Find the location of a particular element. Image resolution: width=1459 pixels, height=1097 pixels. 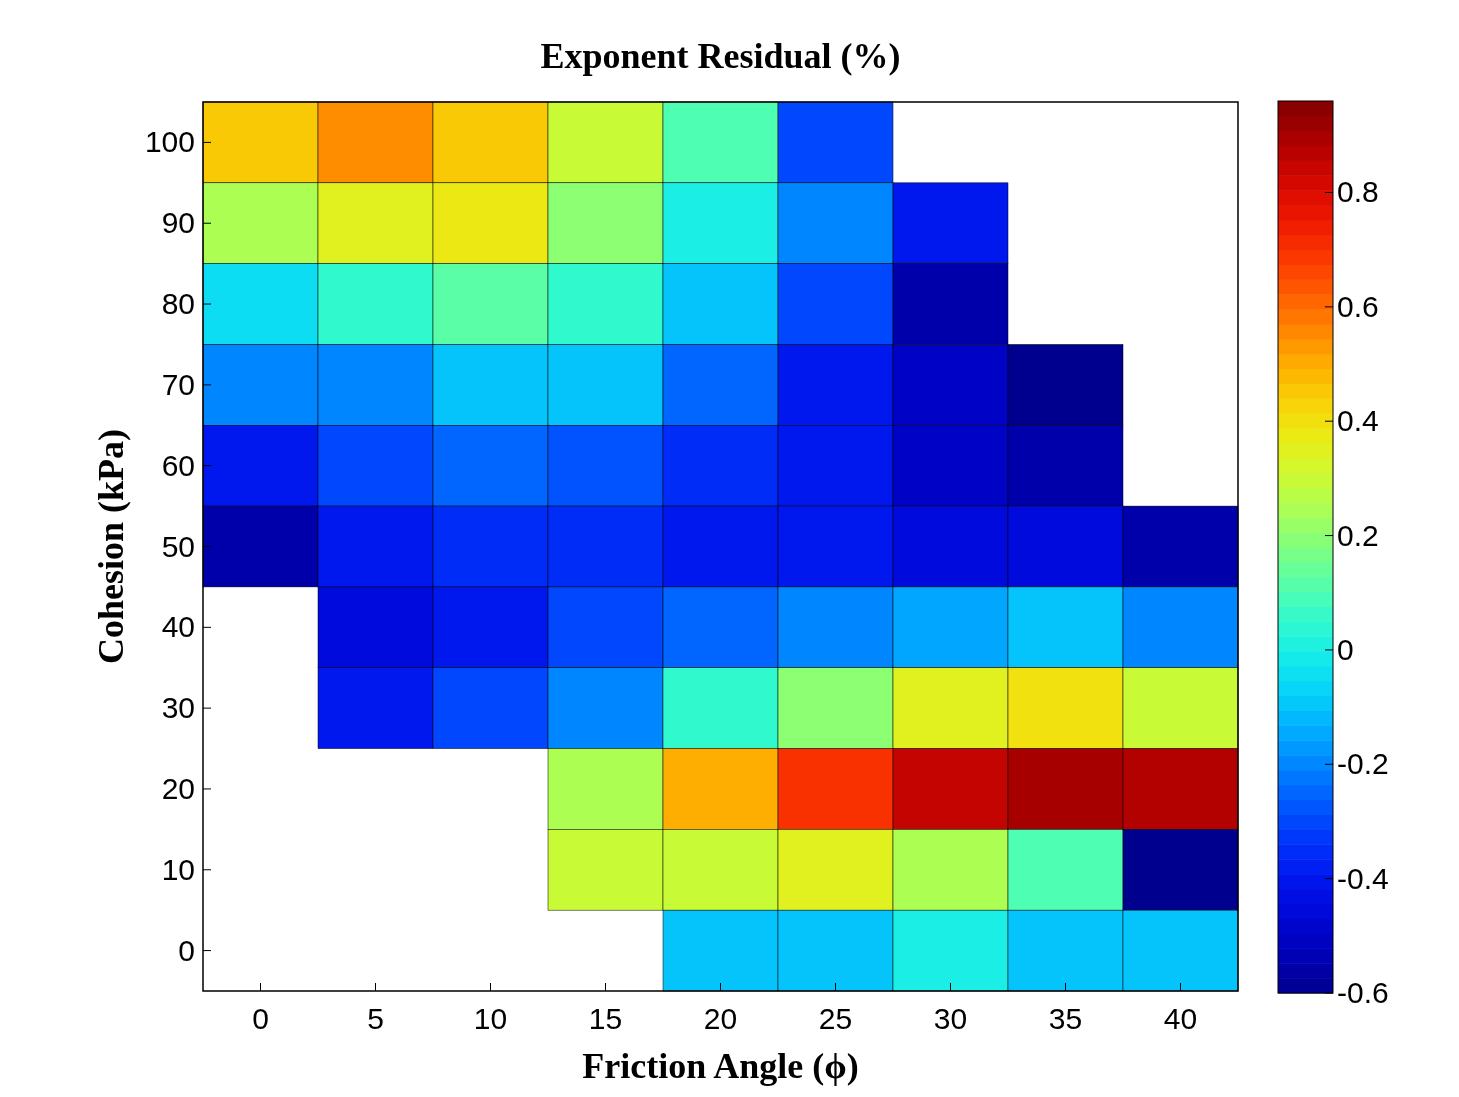

y-tick-label: 100 is located at coordinates (169, 142).